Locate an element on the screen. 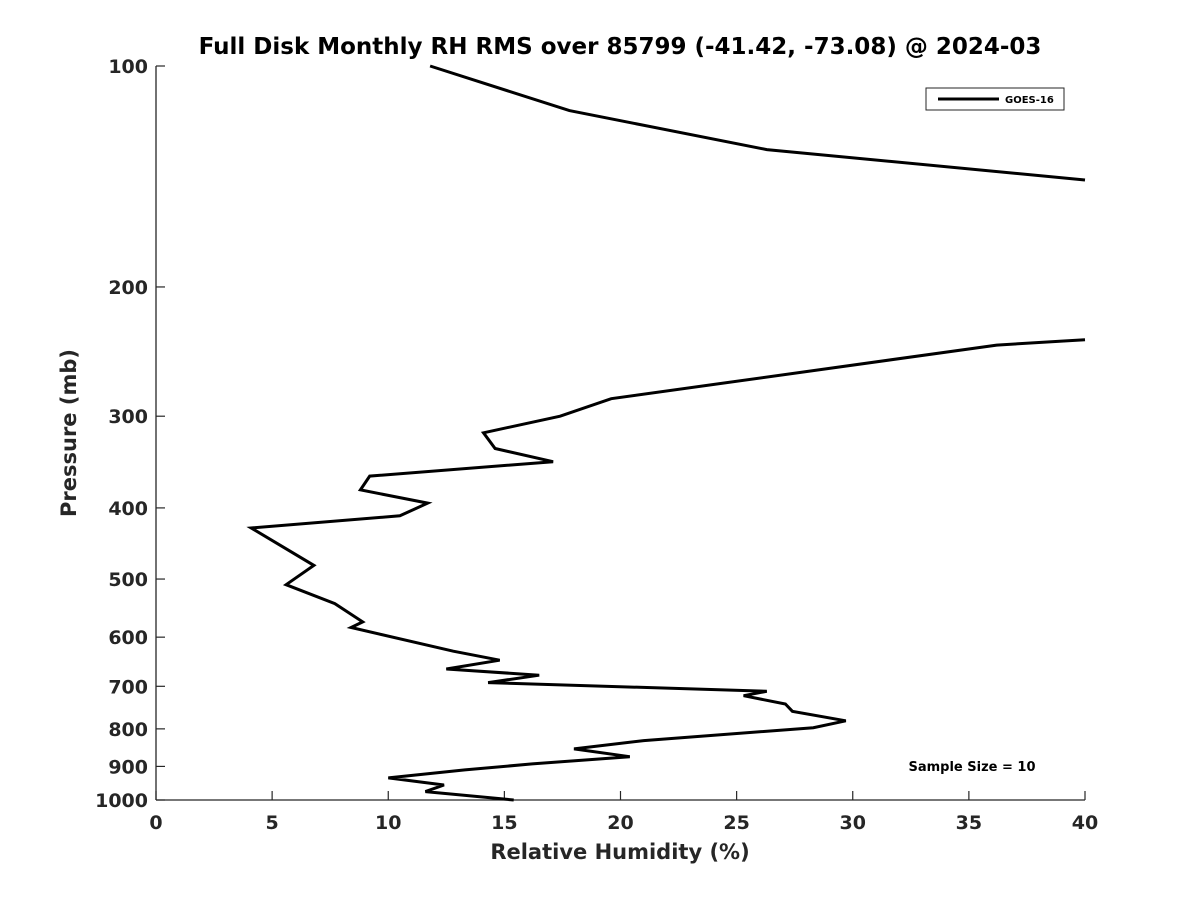 The image size is (1200, 900). x-tick-label: 20 is located at coordinates (620, 823).